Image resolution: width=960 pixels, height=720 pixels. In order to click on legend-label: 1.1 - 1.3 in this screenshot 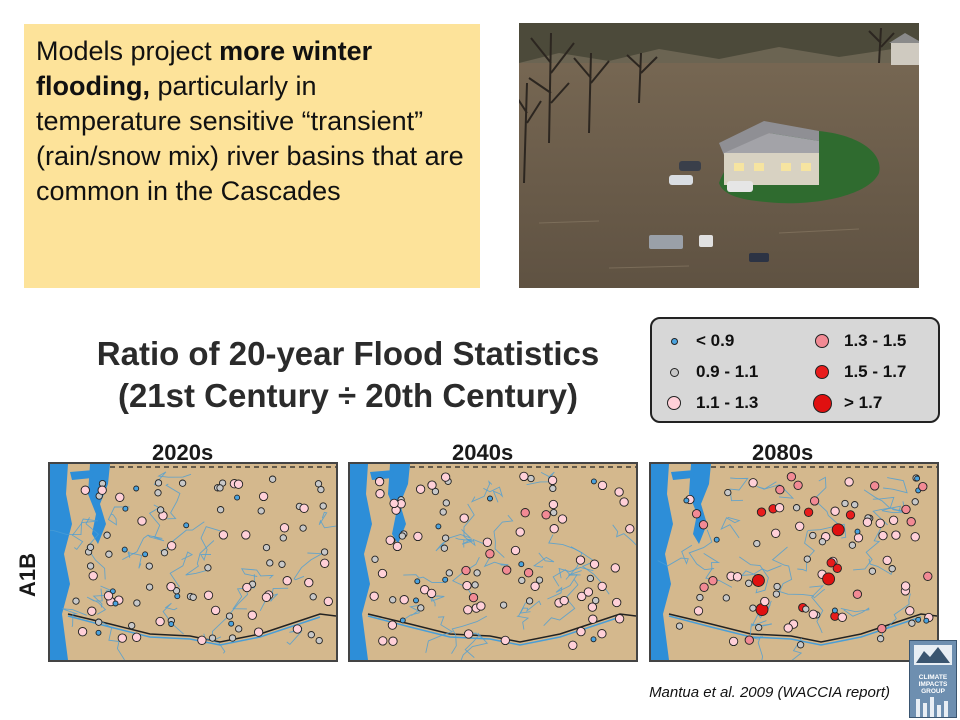, I will do `click(727, 402)`.